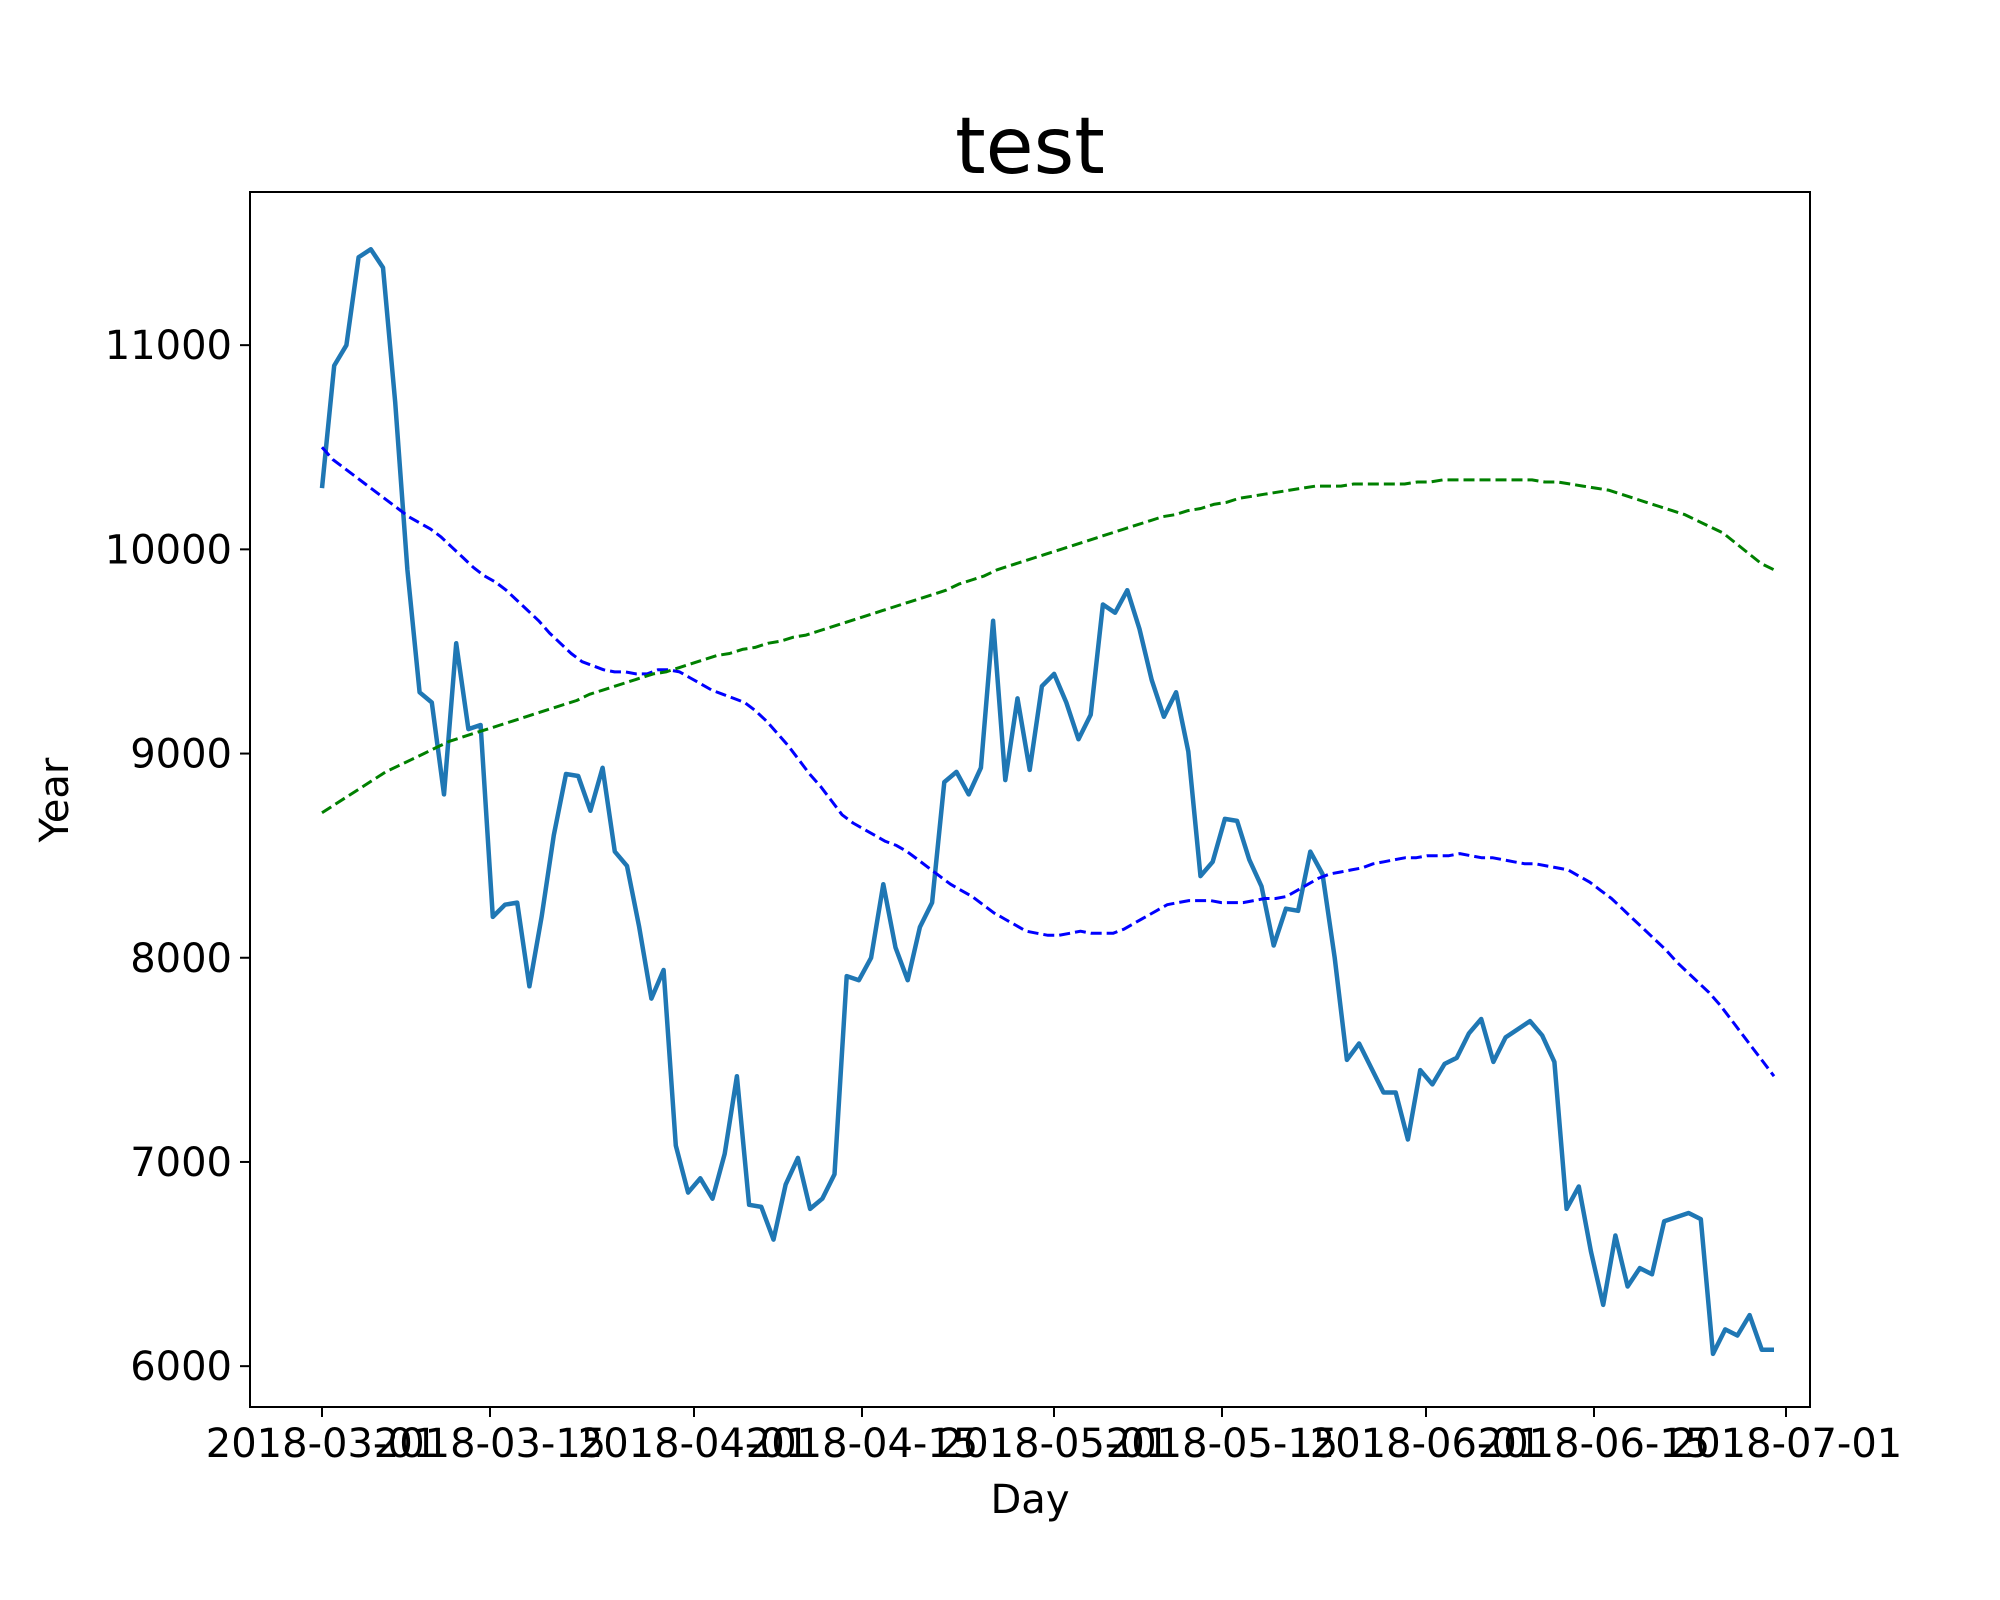 Image resolution: width=2000 pixels, height=1600 pixels. Describe the element at coordinates (168, 346) in the screenshot. I see `y-tick-label: 11000` at that location.